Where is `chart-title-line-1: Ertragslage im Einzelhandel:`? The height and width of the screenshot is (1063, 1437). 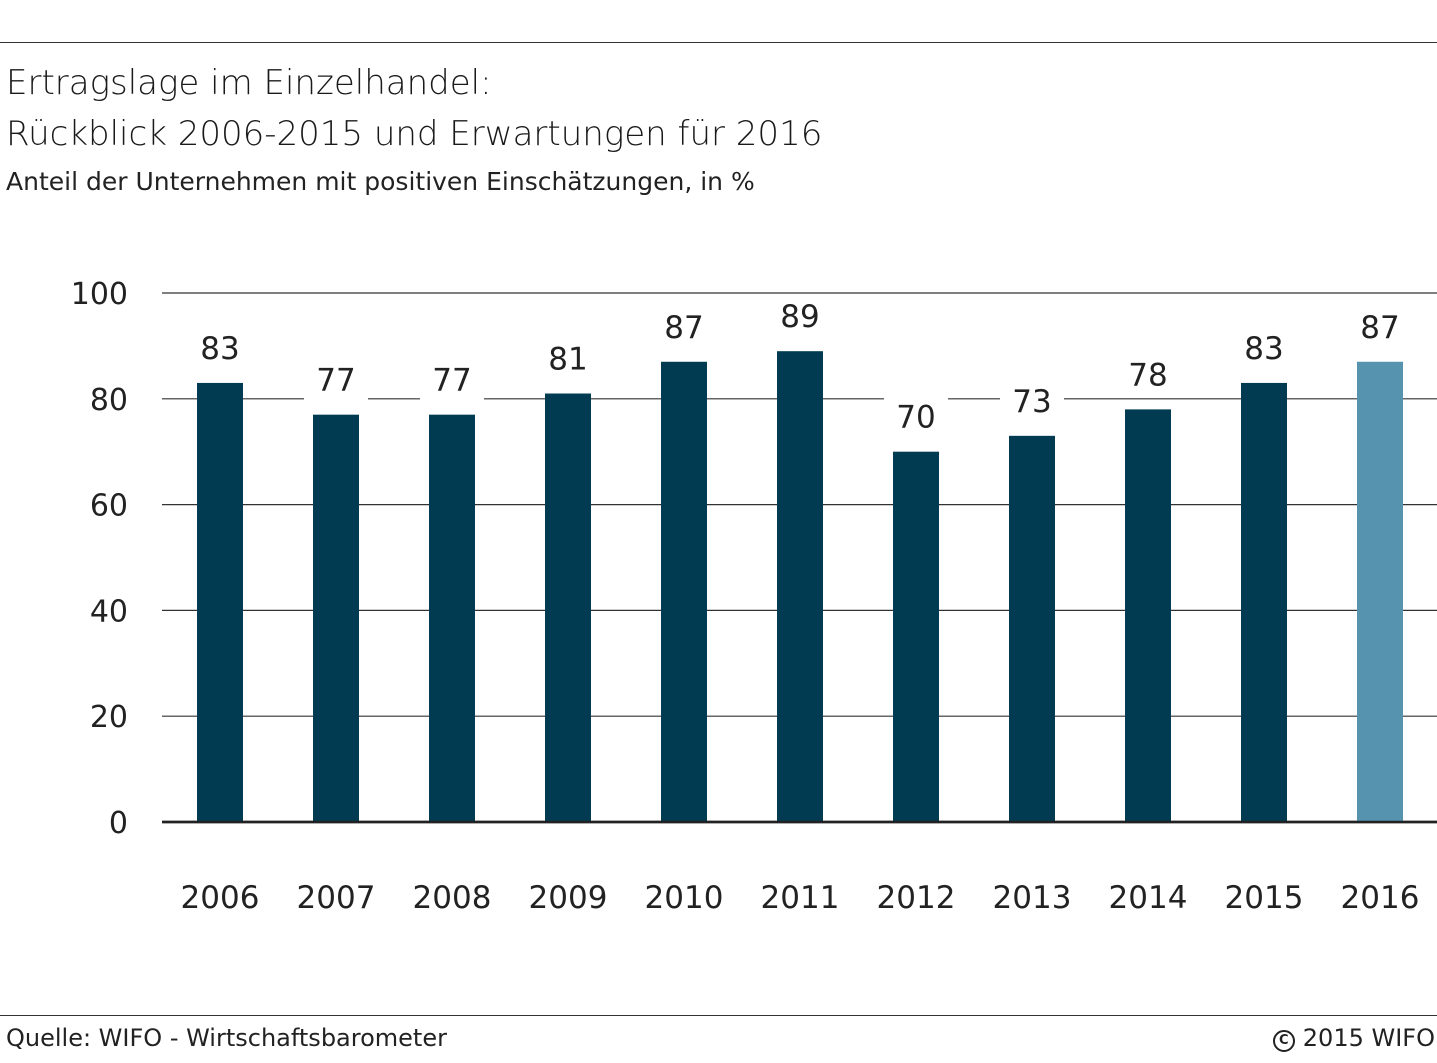 chart-title-line-1: Ertragslage im Einzelhandel: is located at coordinates (249, 83).